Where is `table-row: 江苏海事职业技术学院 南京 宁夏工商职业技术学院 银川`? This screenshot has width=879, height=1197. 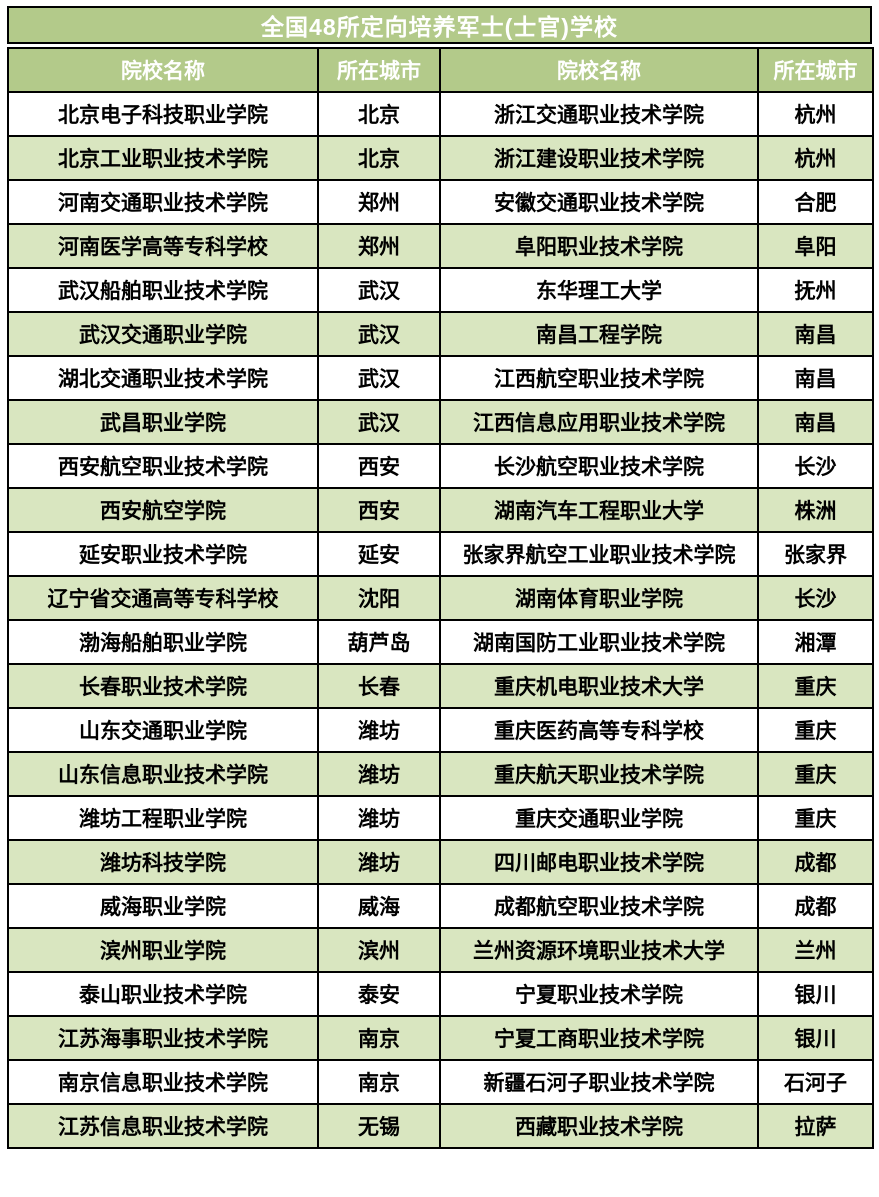
table-row: 江苏海事职业技术学院 南京 宁夏工商职业技术学院 银川 is located at coordinates (440, 1038).